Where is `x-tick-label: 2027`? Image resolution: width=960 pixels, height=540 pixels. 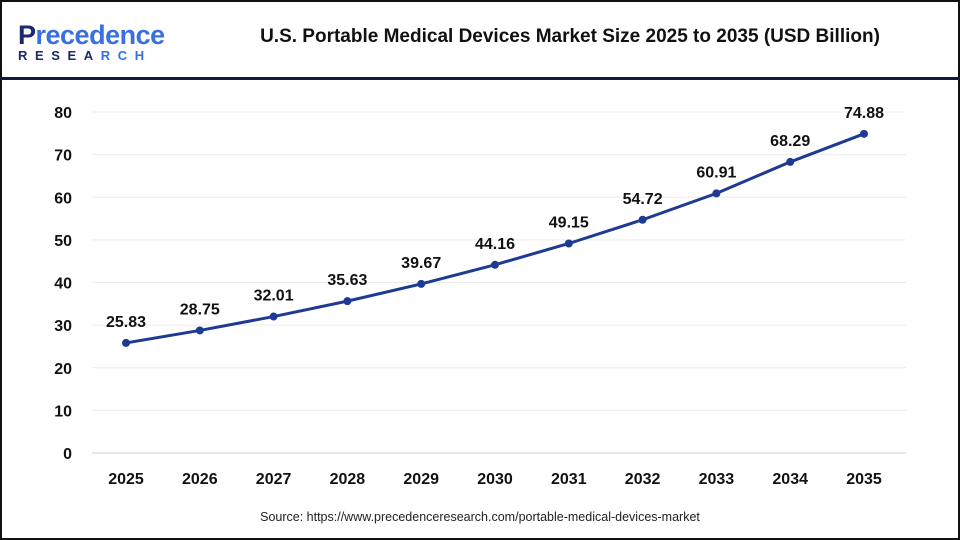 x-tick-label: 2027 is located at coordinates (274, 479).